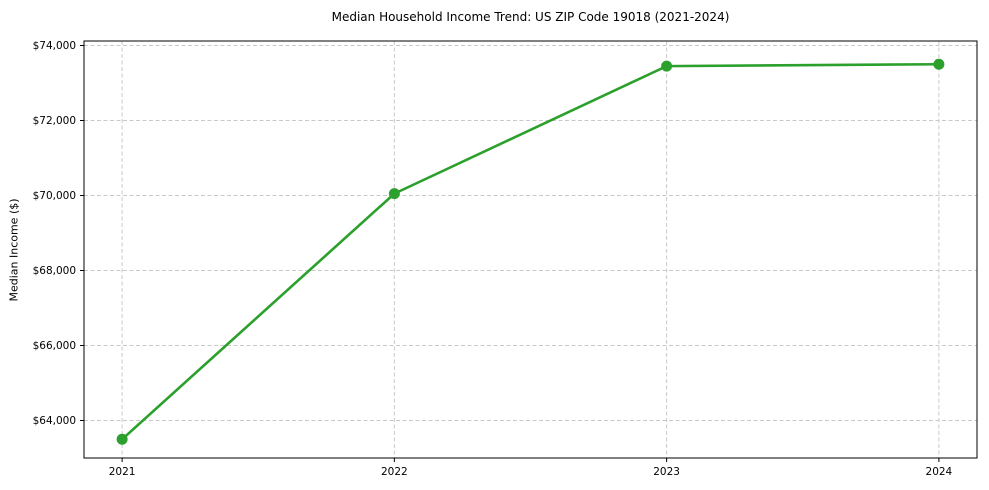 Image resolution: width=989 pixels, height=490 pixels. I want to click on y-tick-label: $64,000, so click(54, 421).